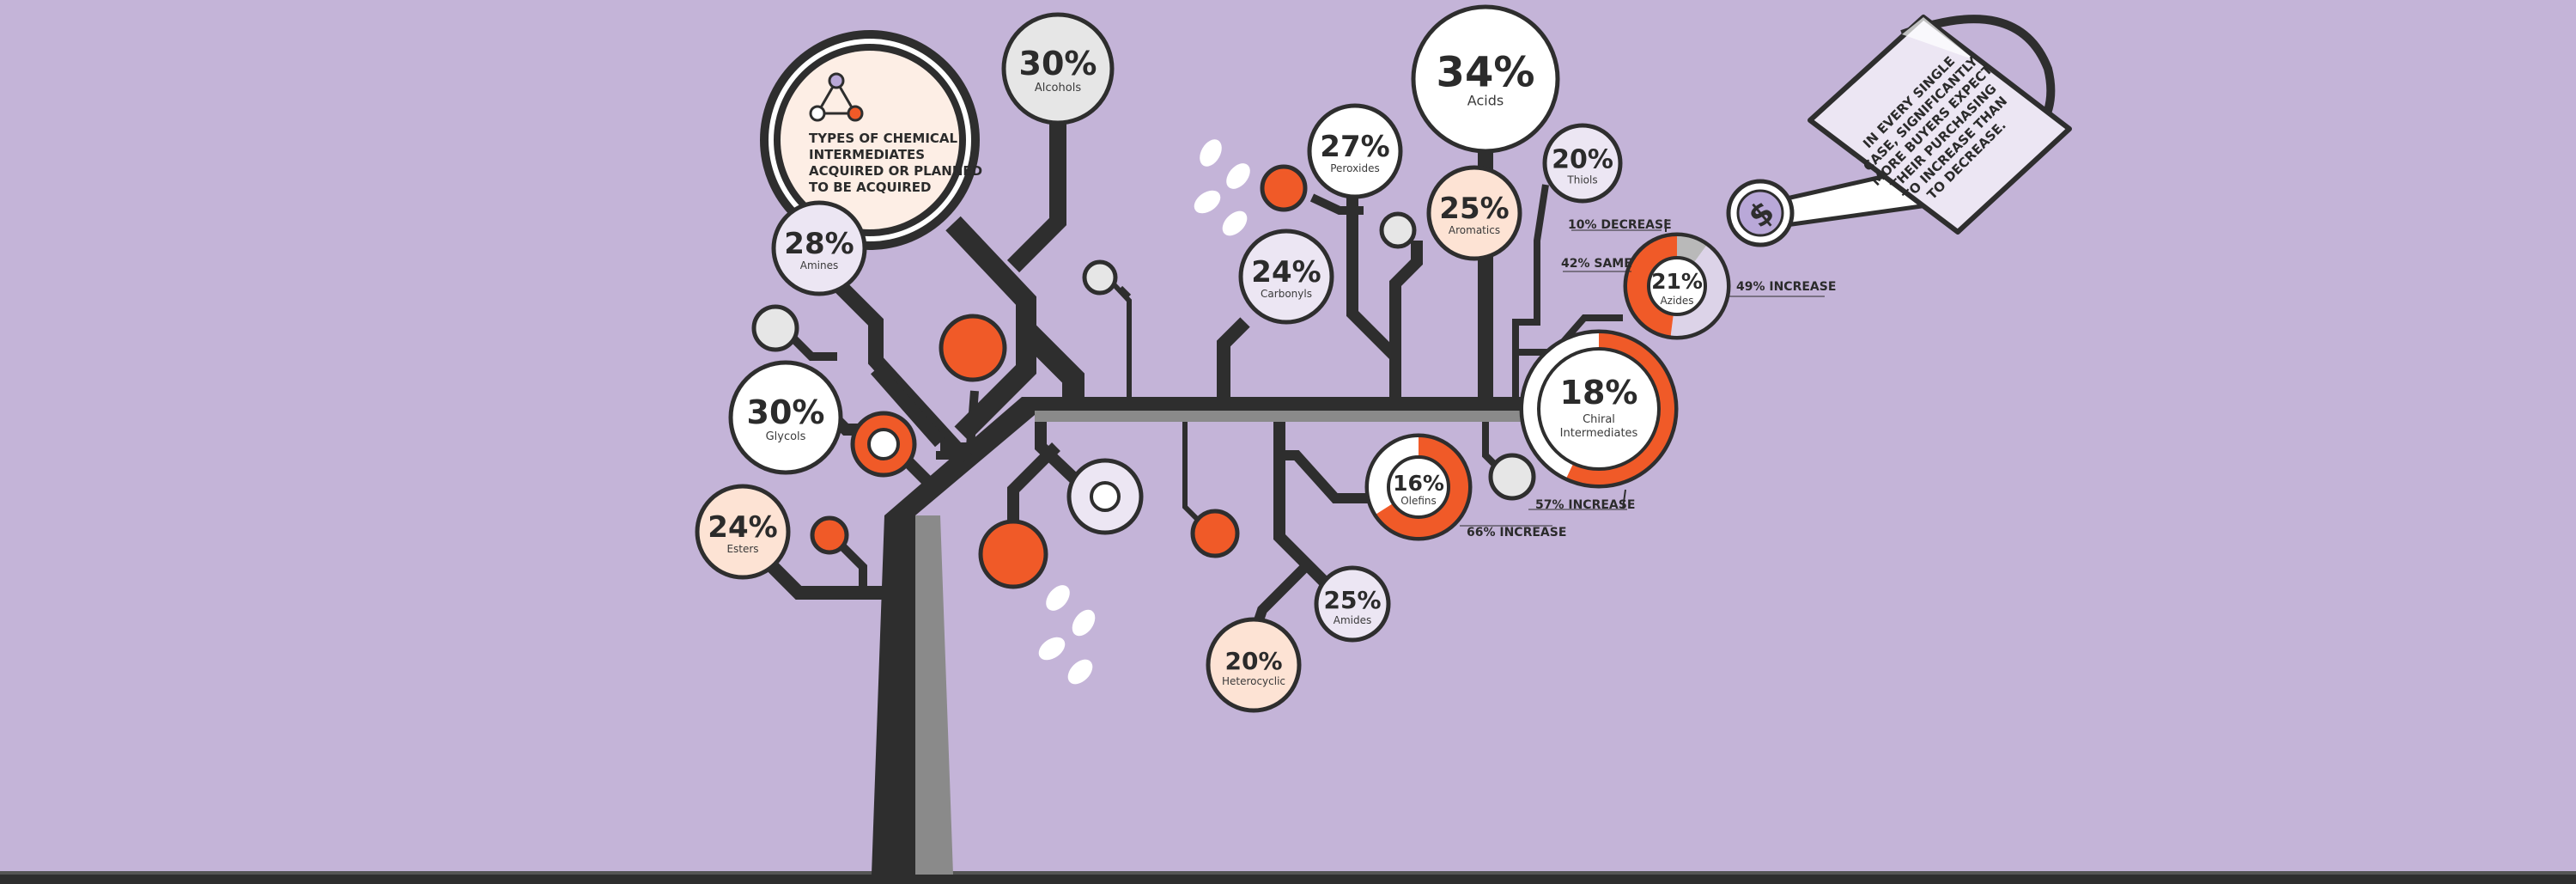 Image resolution: width=2576 pixels, height=884 pixels. I want to click on node-glycols: 30%Glycols, so click(786, 418).